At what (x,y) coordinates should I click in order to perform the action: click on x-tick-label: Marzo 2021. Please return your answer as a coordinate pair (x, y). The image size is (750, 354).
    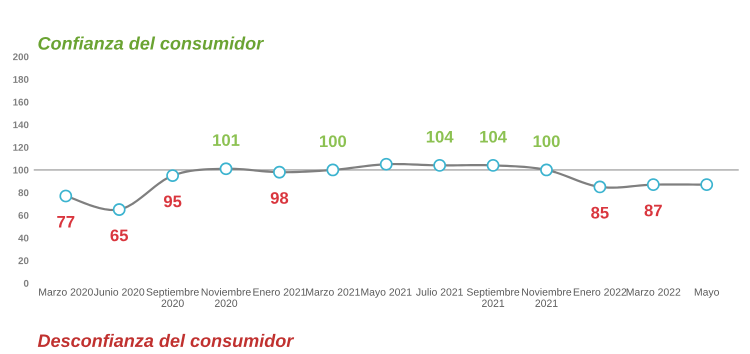
    Looking at the image, I should click on (333, 292).